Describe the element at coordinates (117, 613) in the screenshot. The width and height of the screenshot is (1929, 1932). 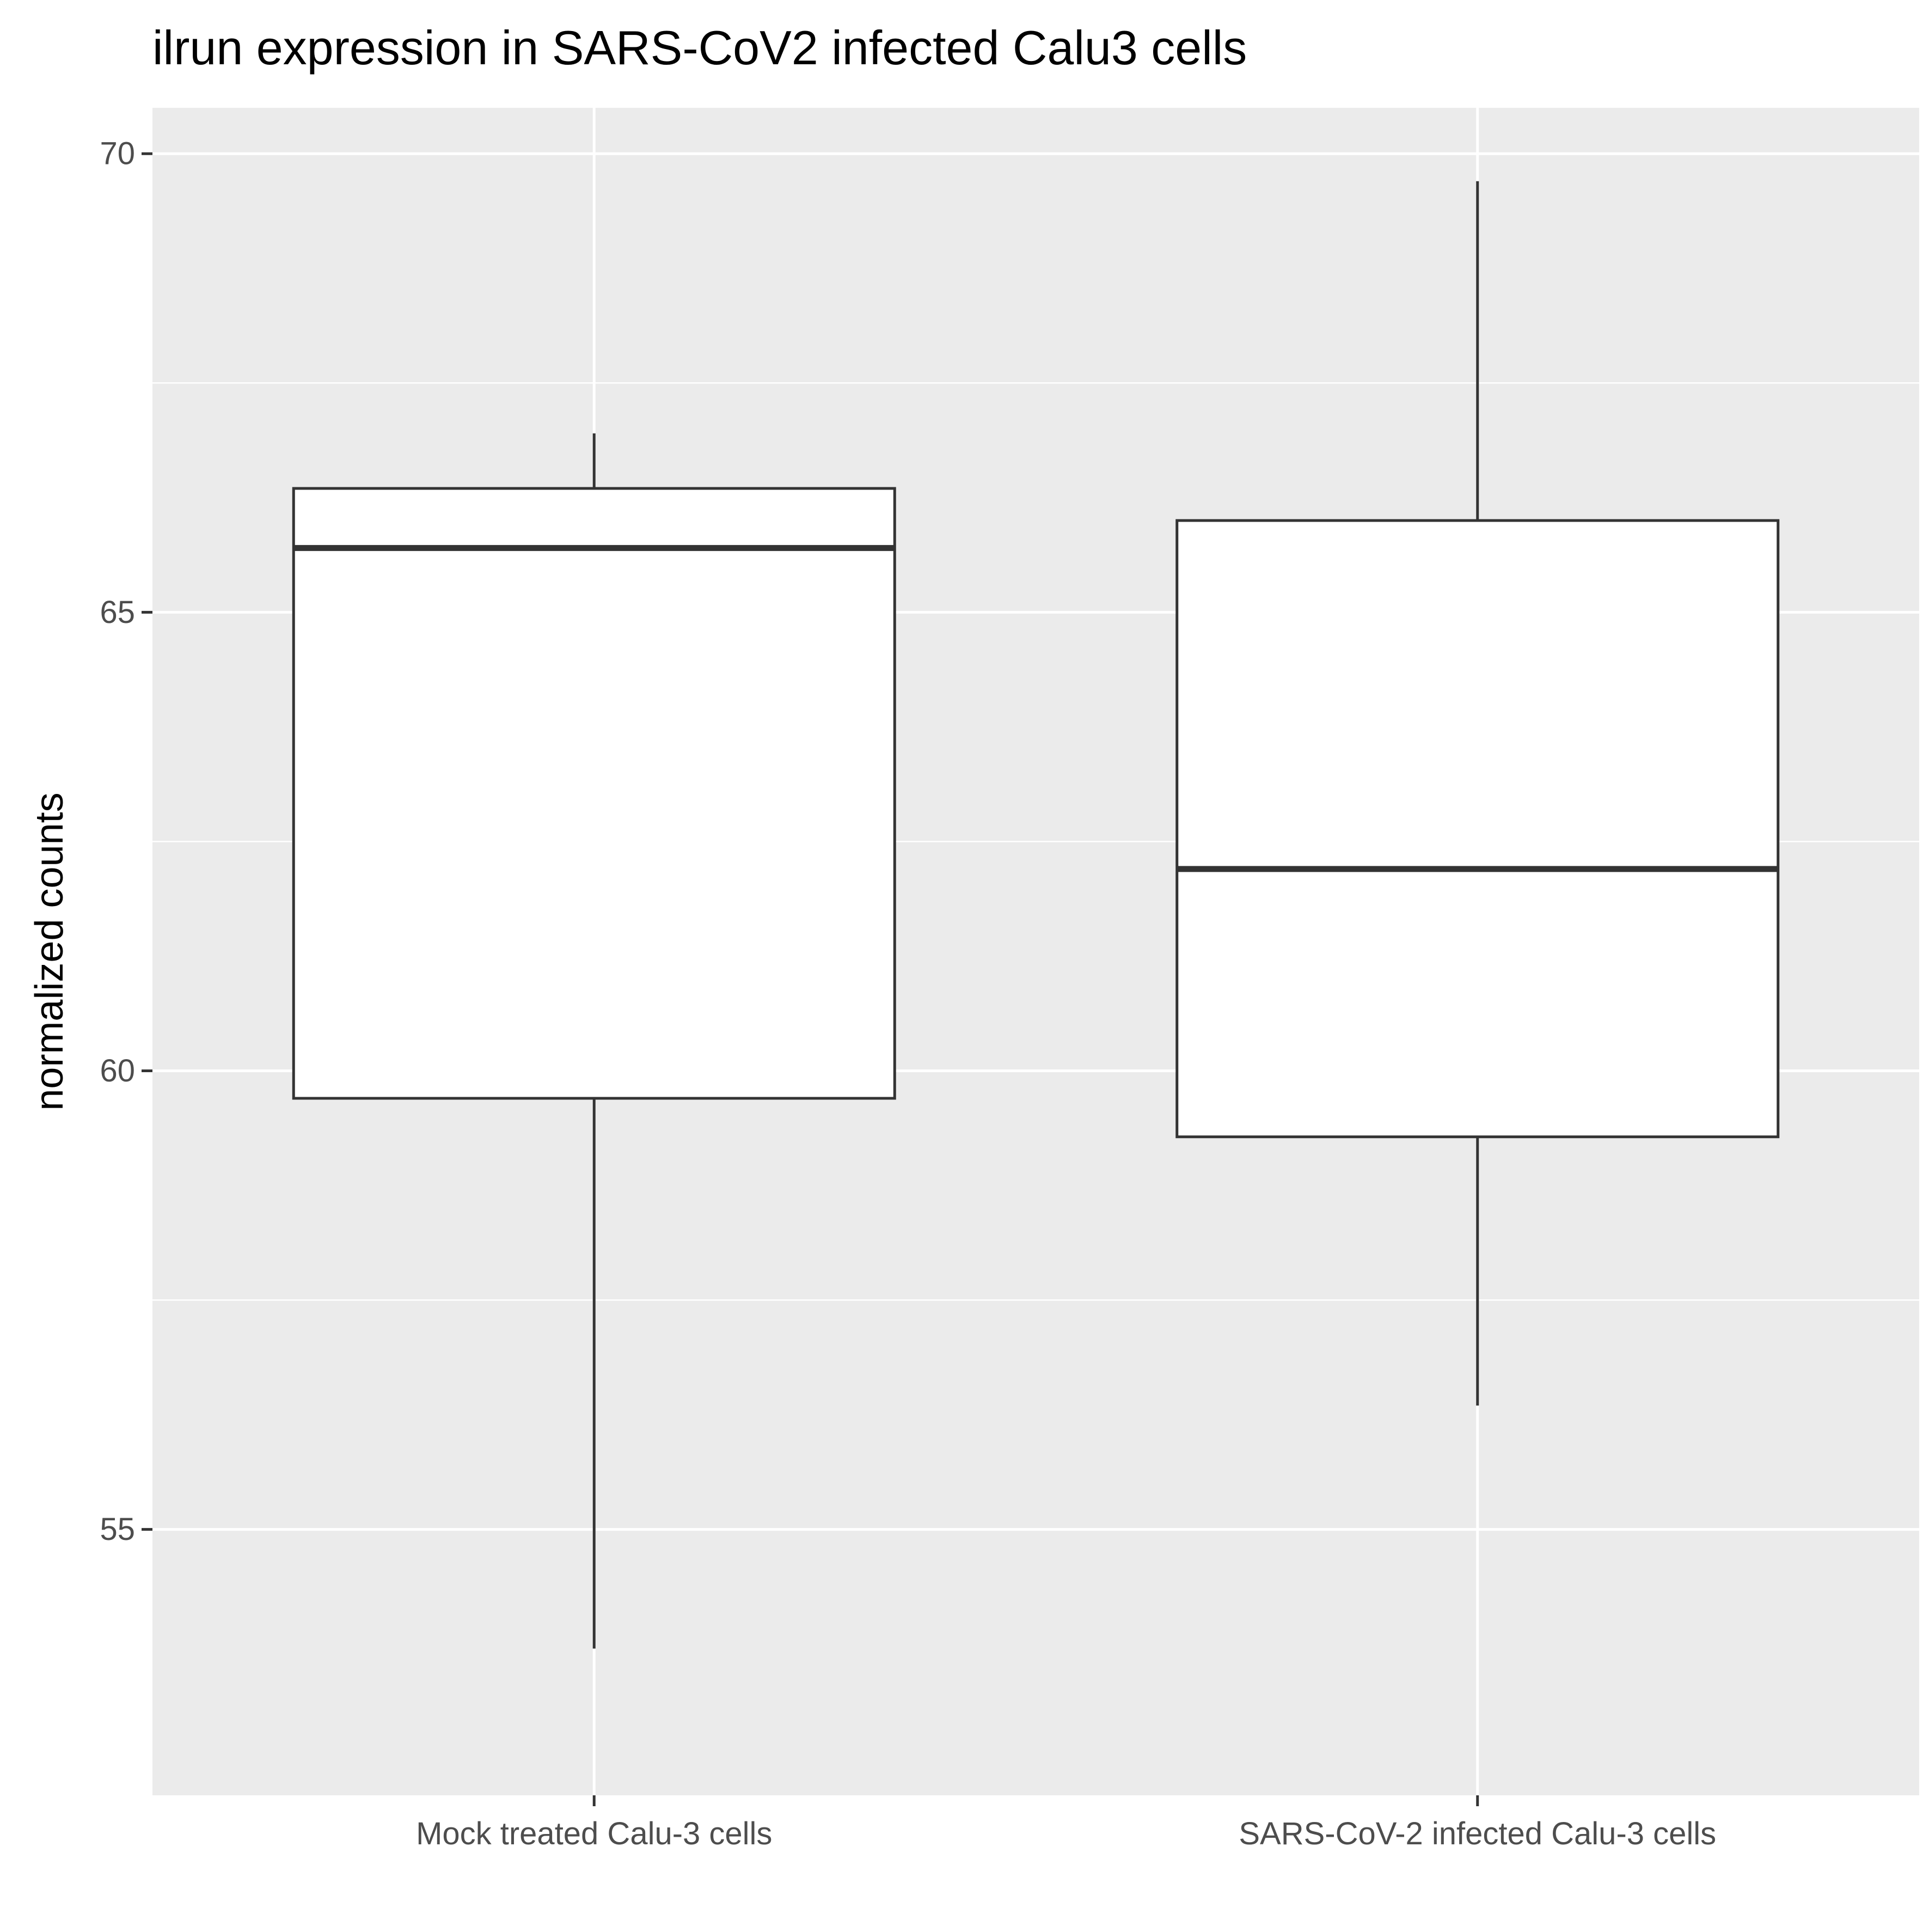
I see `y-tick-label: 65` at that location.